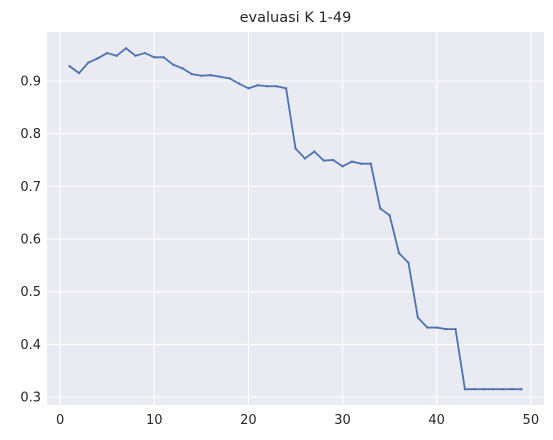 The height and width of the screenshot is (440, 553). Describe the element at coordinates (296, 18) in the screenshot. I see `chart-title: evaluasi K 1-49` at that location.